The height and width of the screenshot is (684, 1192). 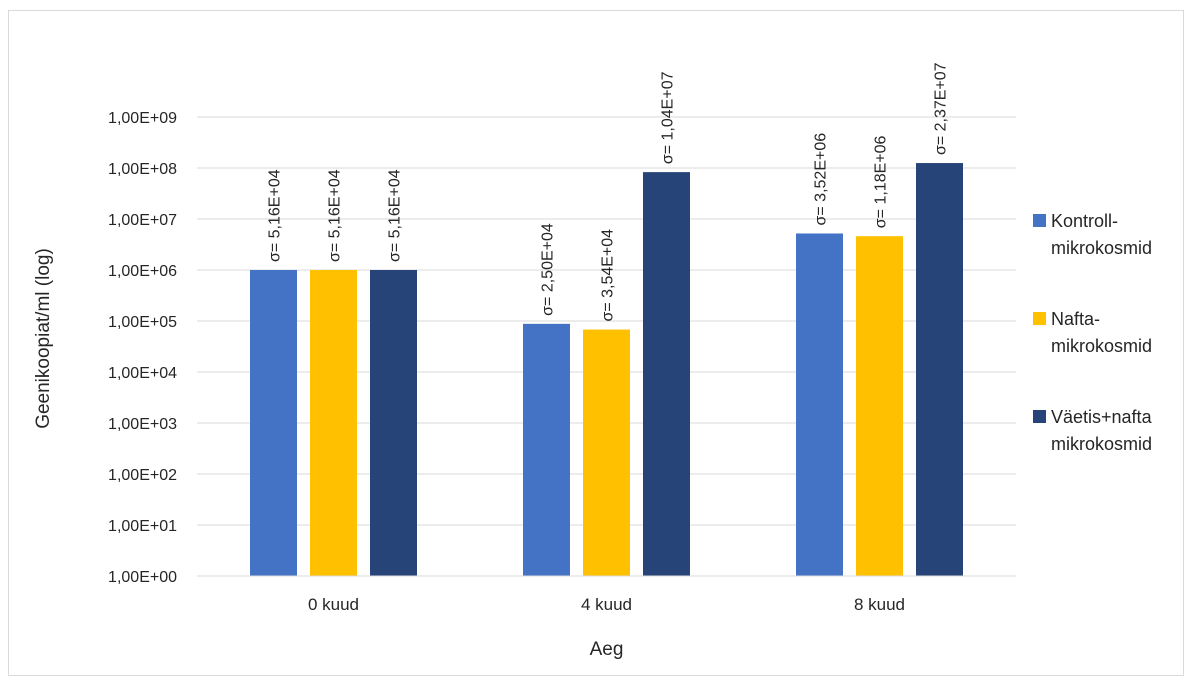 What do you see at coordinates (1075, 319) in the screenshot?
I see `legend-label: Nafta-` at bounding box center [1075, 319].